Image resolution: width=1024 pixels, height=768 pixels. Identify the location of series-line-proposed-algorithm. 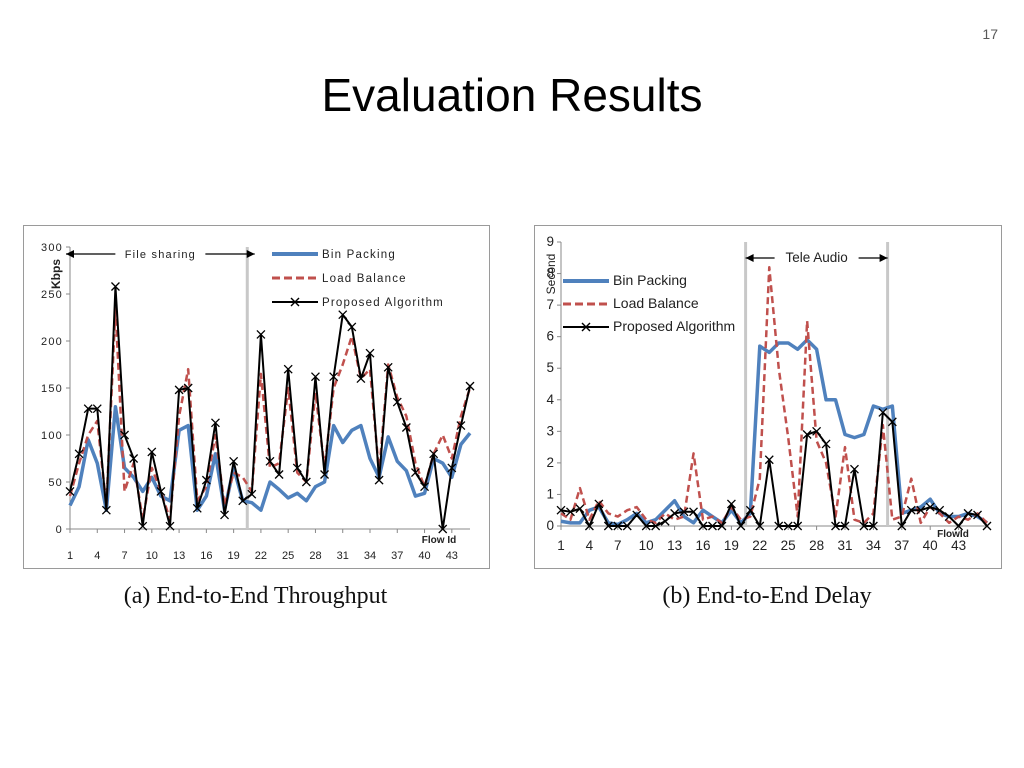
(774, 469).